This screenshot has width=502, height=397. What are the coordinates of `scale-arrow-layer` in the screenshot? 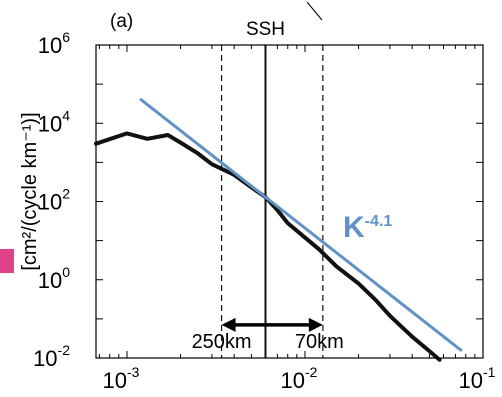 It's located at (272, 324).